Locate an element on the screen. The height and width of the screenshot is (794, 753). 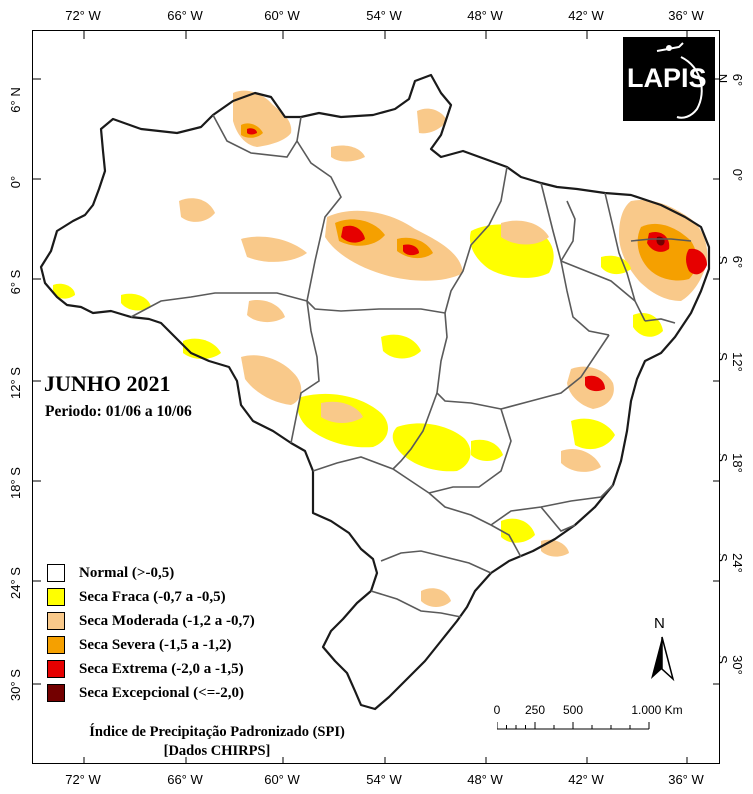
lon-tick-bottom: 48° W is located at coordinates (485, 779).